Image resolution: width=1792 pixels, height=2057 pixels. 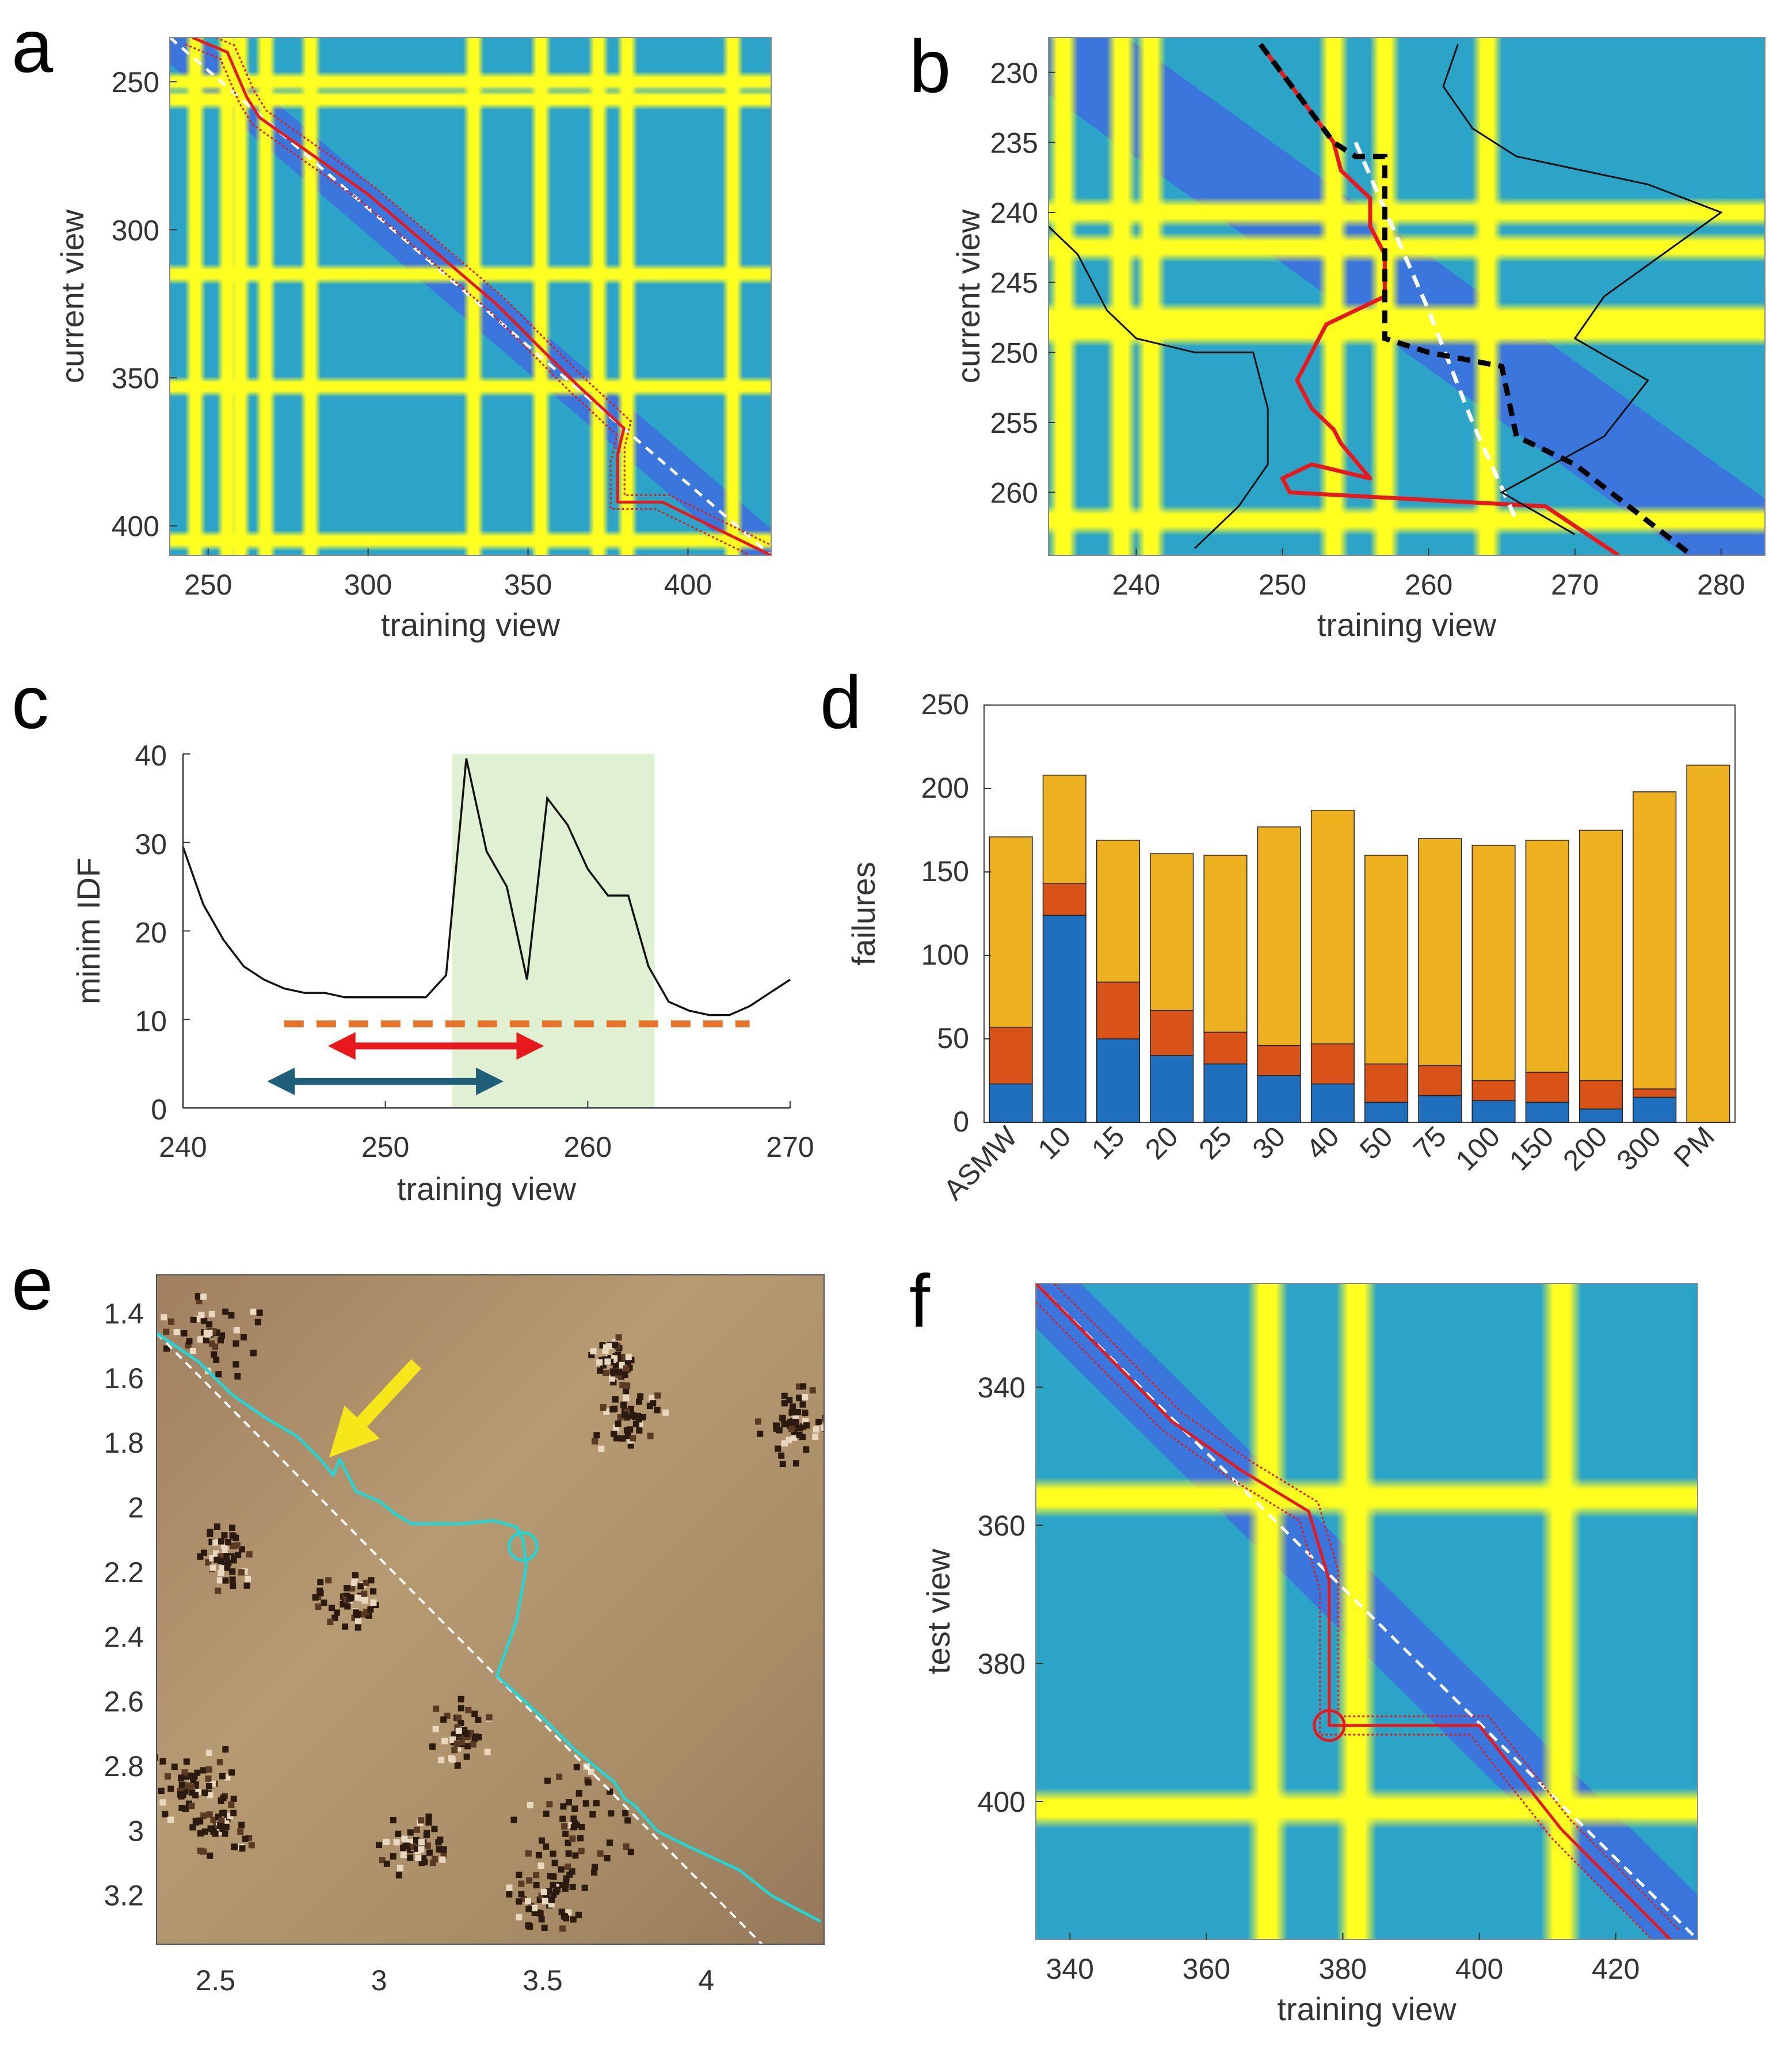 What do you see at coordinates (368, 585) in the screenshot?
I see `x-tick-label: 300` at bounding box center [368, 585].